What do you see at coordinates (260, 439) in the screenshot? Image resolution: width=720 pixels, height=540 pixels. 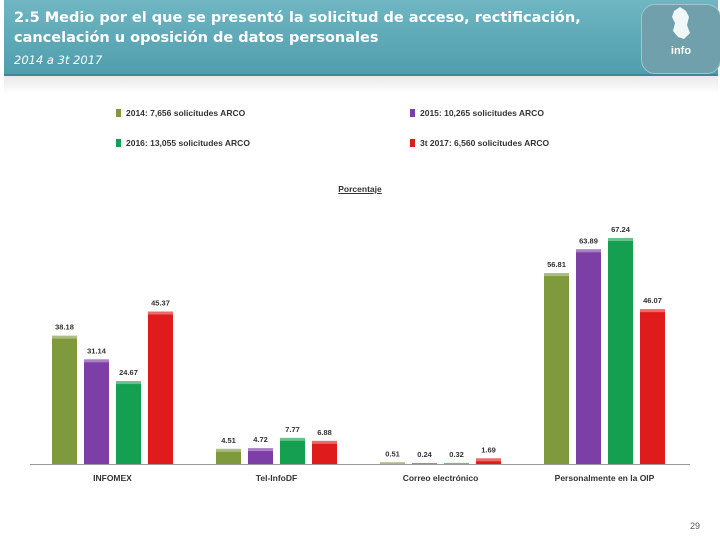 I see `data-label: 4.72` at bounding box center [260, 439].